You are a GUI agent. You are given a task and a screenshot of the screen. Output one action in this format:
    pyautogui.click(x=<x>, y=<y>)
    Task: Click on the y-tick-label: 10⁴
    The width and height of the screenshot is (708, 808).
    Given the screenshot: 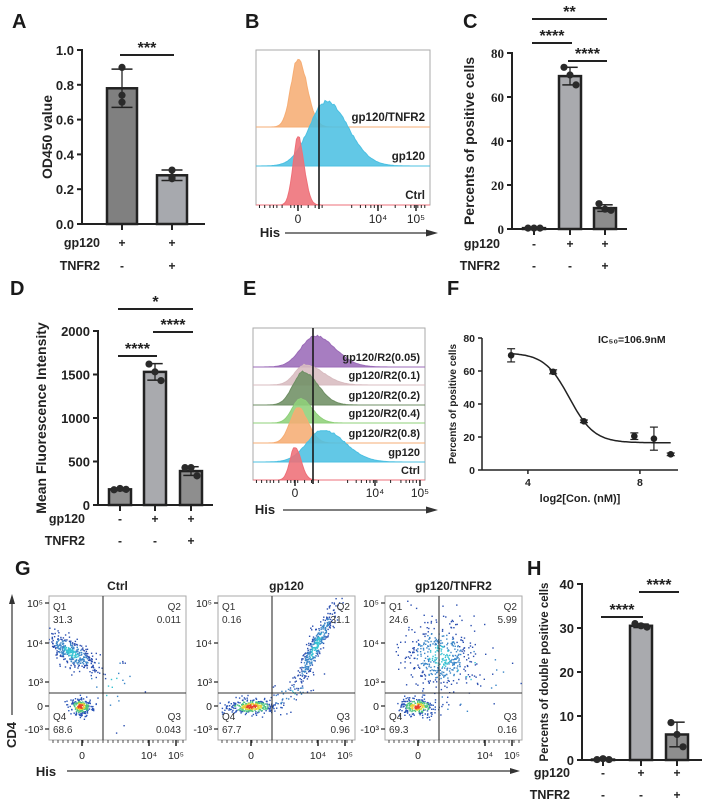 What is the action you would take?
    pyautogui.click(x=204, y=644)
    